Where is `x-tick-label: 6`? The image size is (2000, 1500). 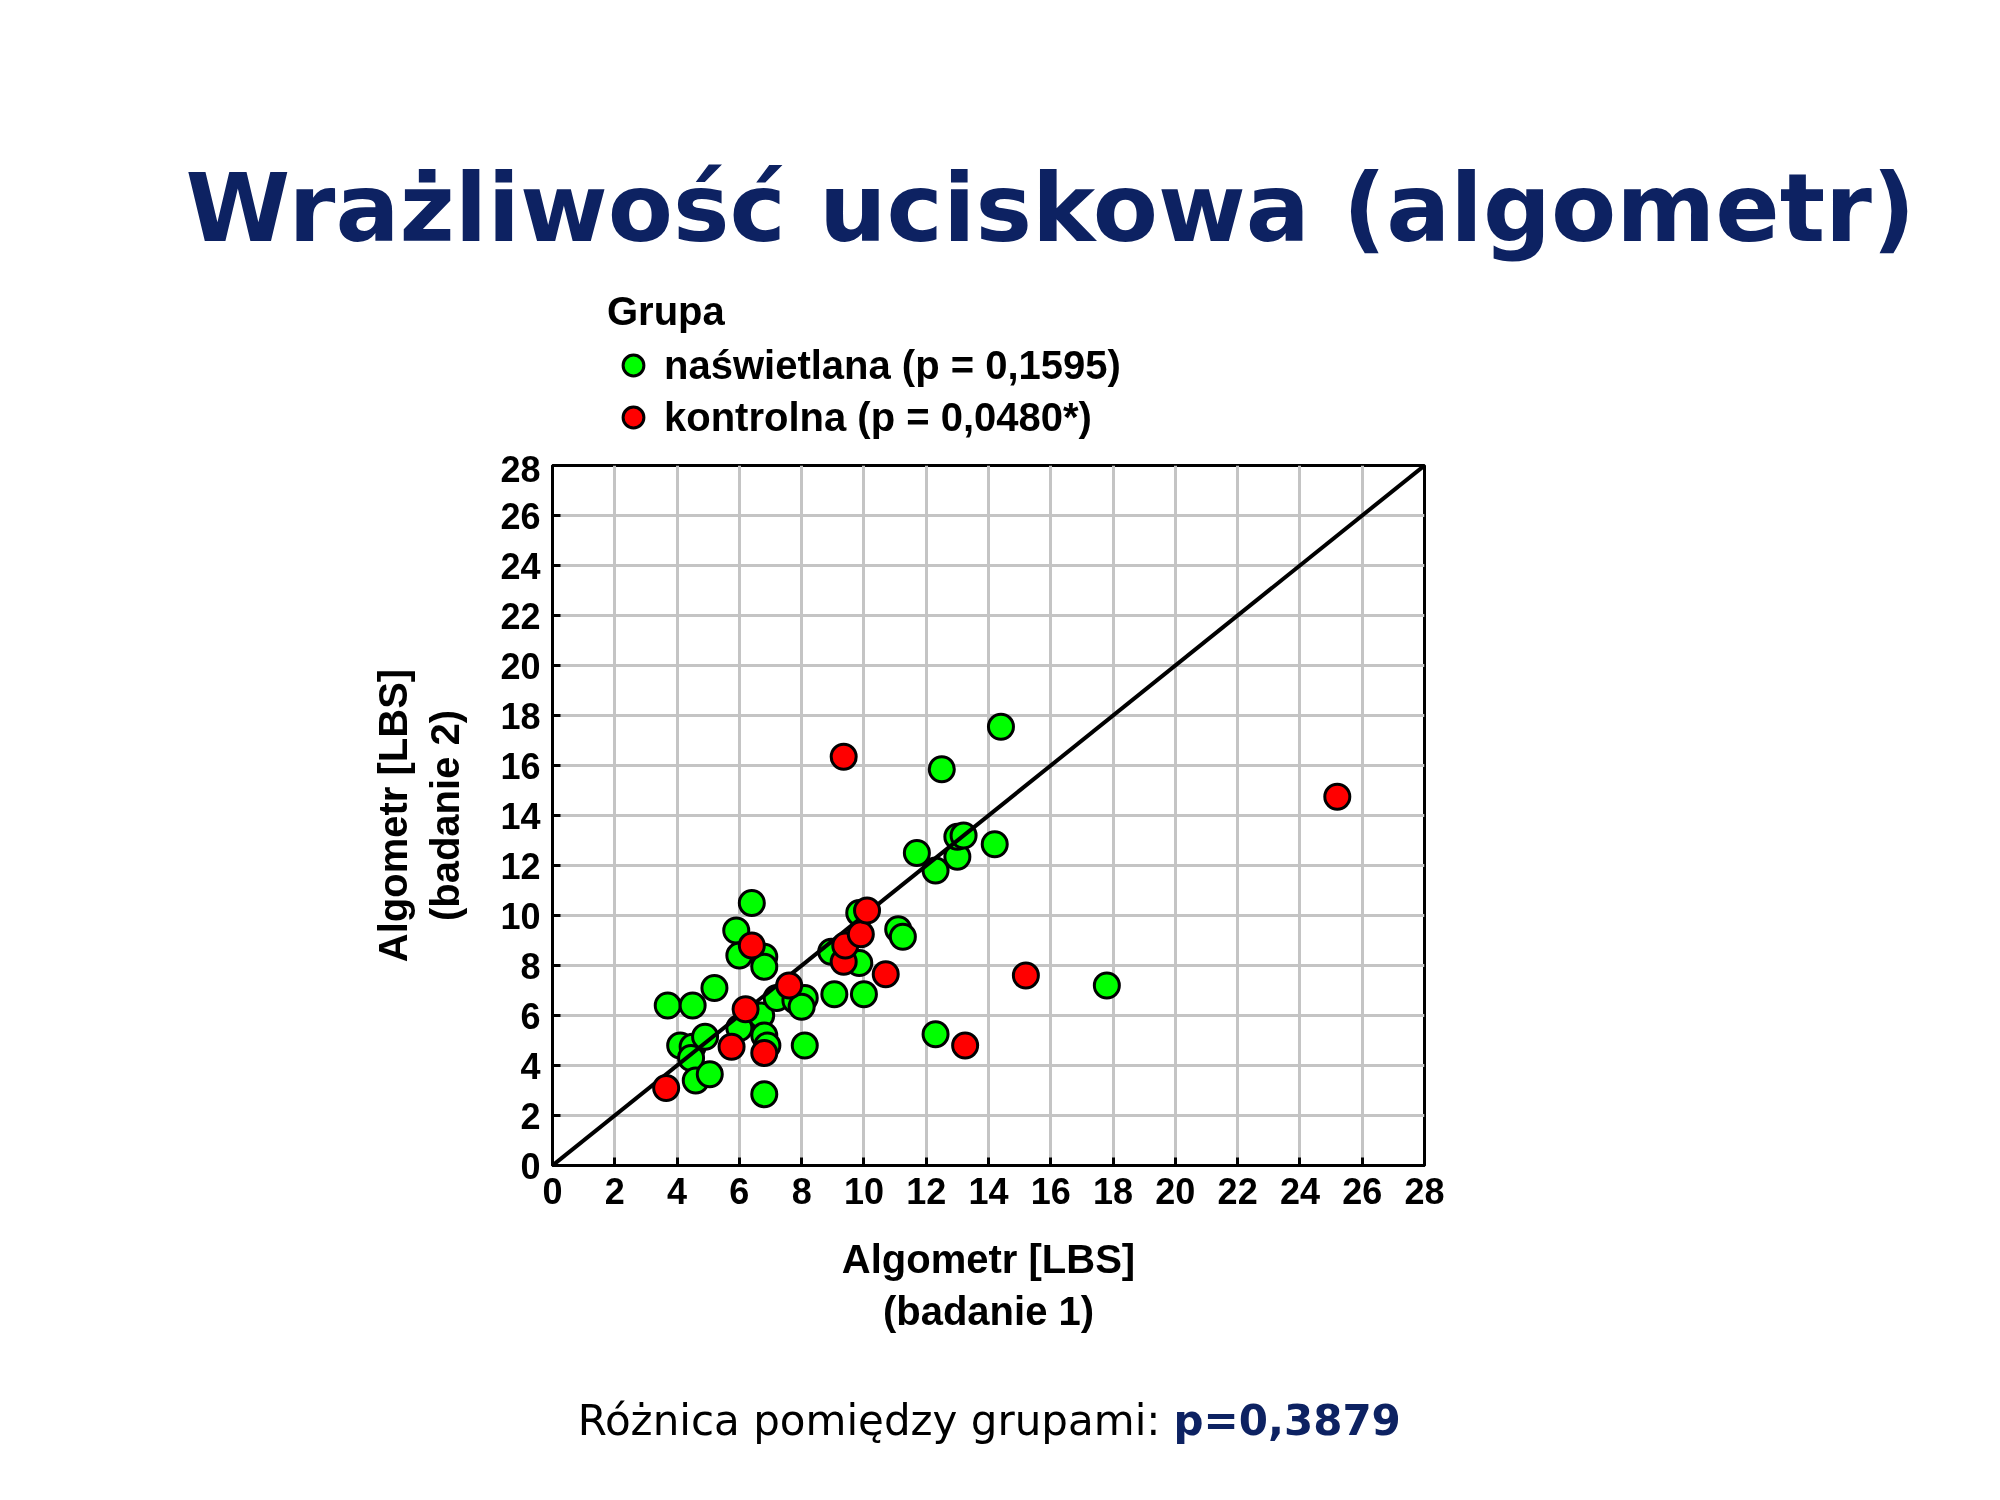 x-tick-label: 6 is located at coordinates (739, 1191).